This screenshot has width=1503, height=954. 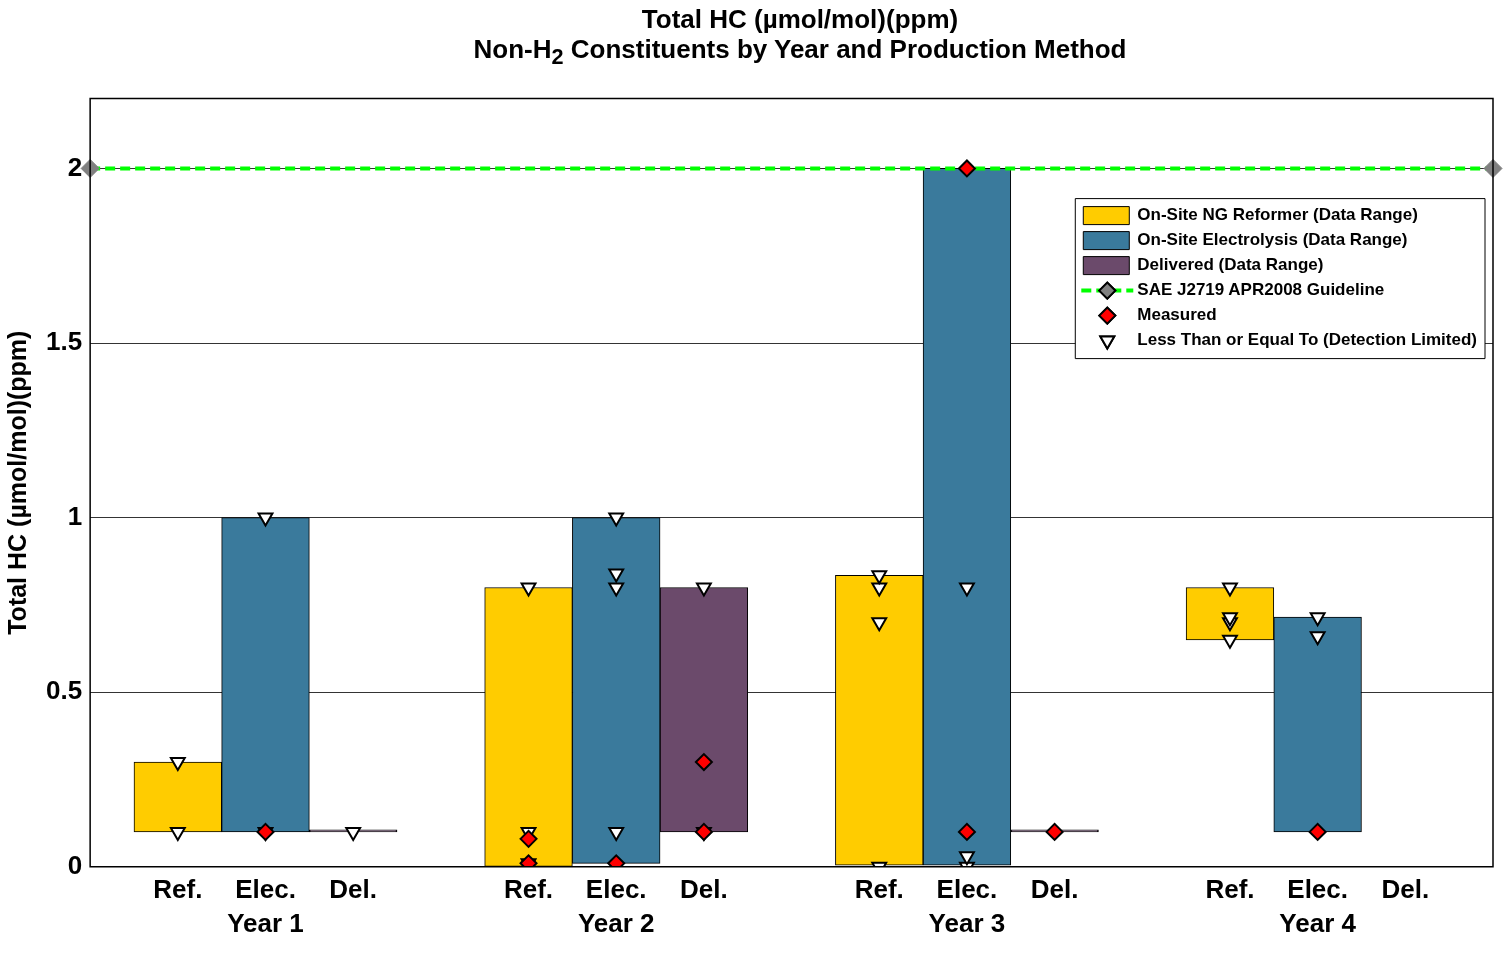 What do you see at coordinates (1261, 290) in the screenshot?
I see `legend-label: SAE J2719 APR2008 Guideline` at bounding box center [1261, 290].